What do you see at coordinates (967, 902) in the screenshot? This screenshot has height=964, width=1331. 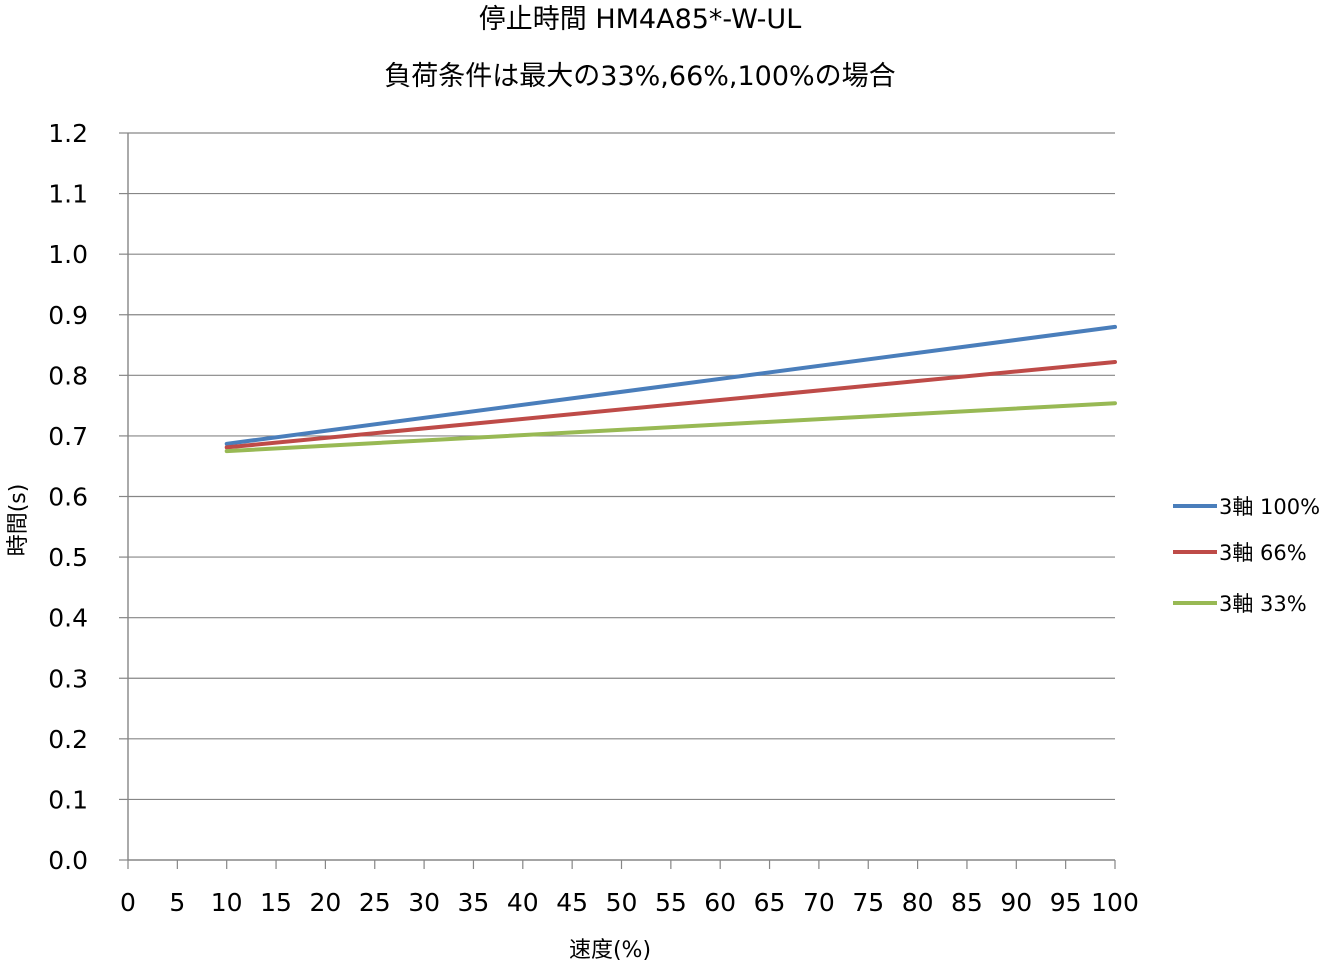 I see `x-tick-label: 85` at bounding box center [967, 902].